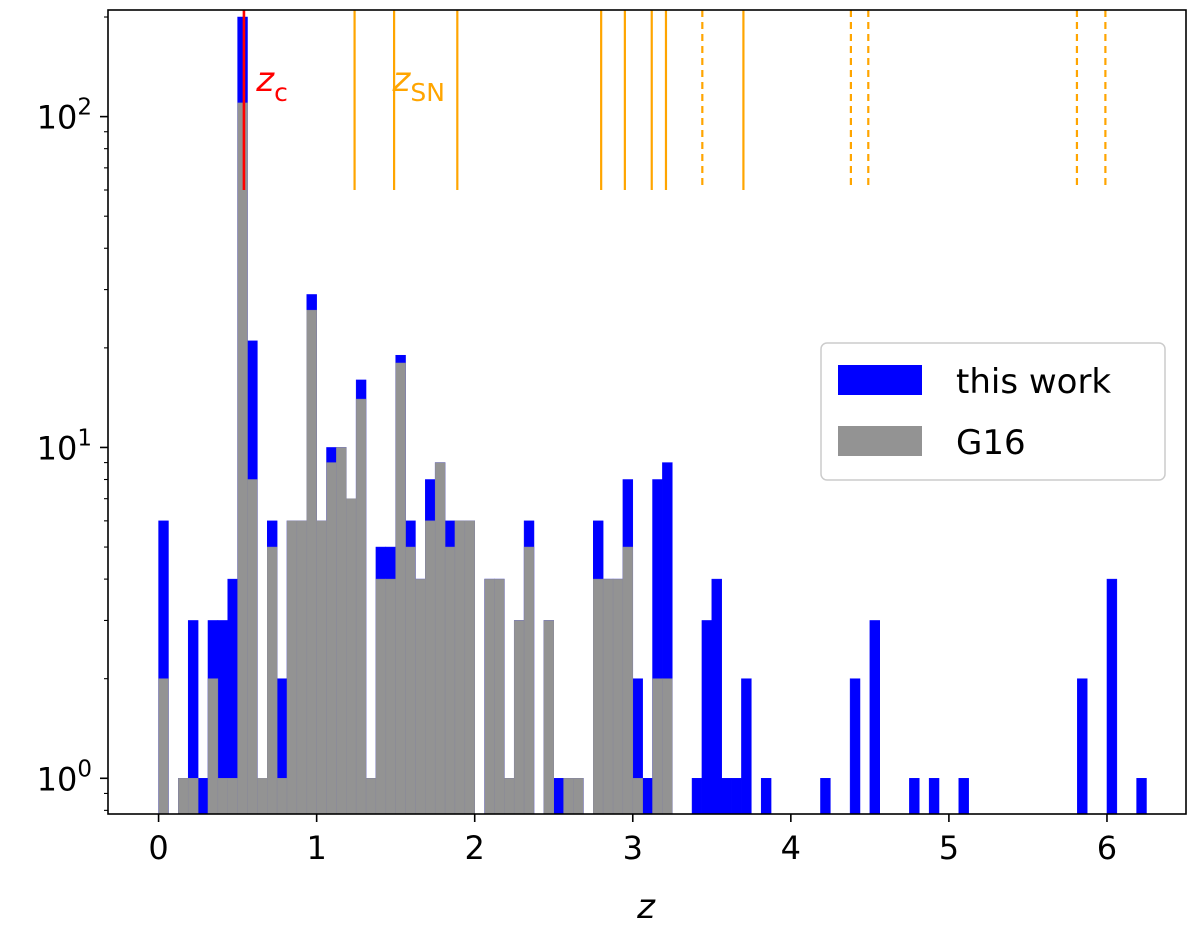 This screenshot has height=935, width=1200. I want to click on x-tick-label: 1, so click(316, 848).